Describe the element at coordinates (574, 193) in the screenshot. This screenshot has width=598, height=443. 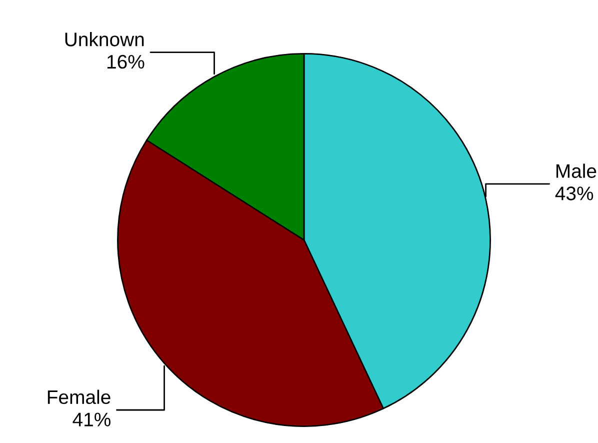
I see `data-label: 43%` at that location.